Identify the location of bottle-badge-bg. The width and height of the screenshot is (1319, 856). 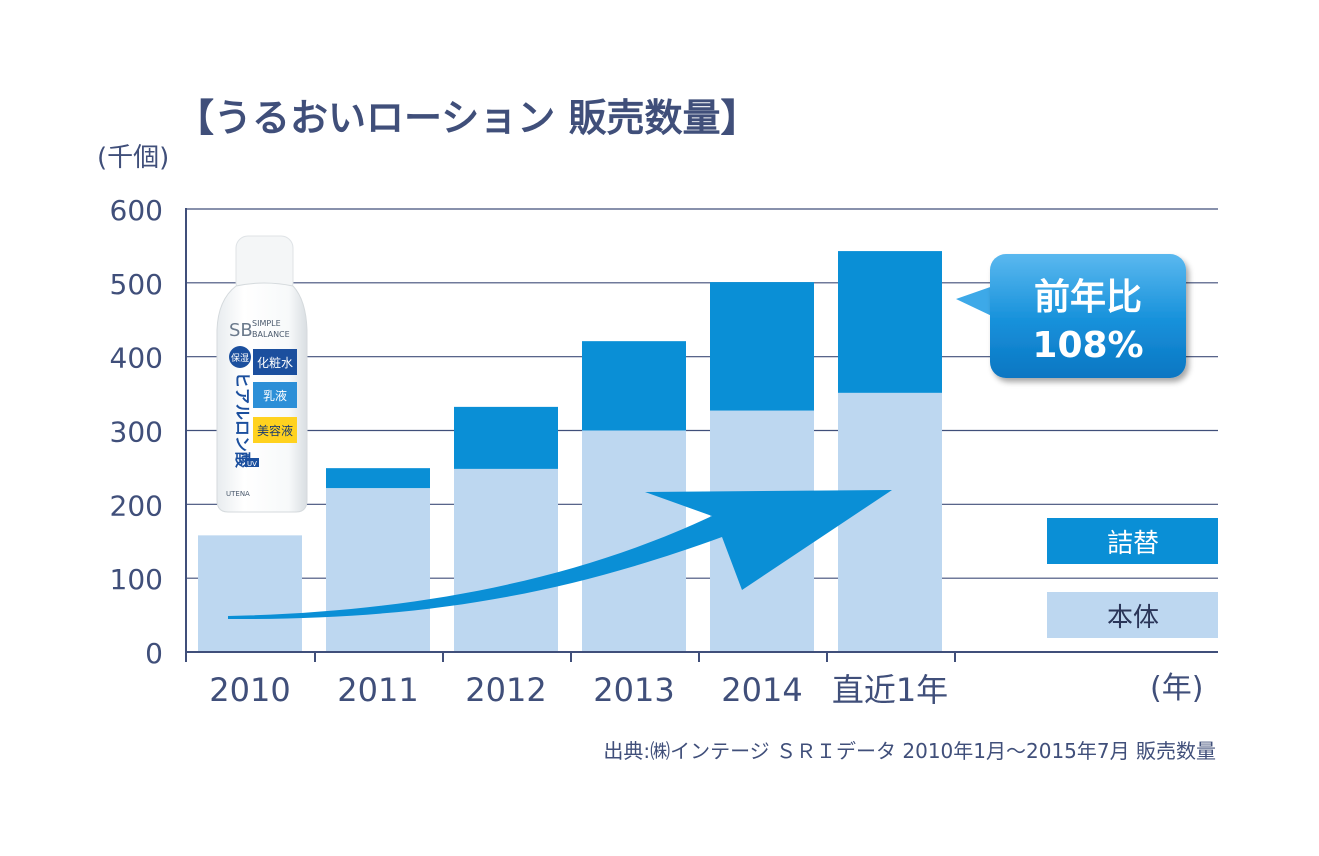
(240, 357).